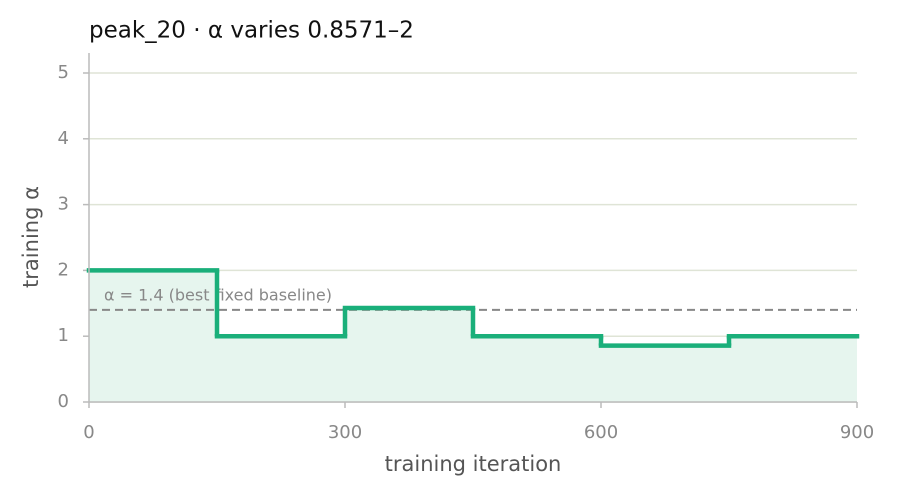  I want to click on y-tick-label: 4, so click(63, 138).